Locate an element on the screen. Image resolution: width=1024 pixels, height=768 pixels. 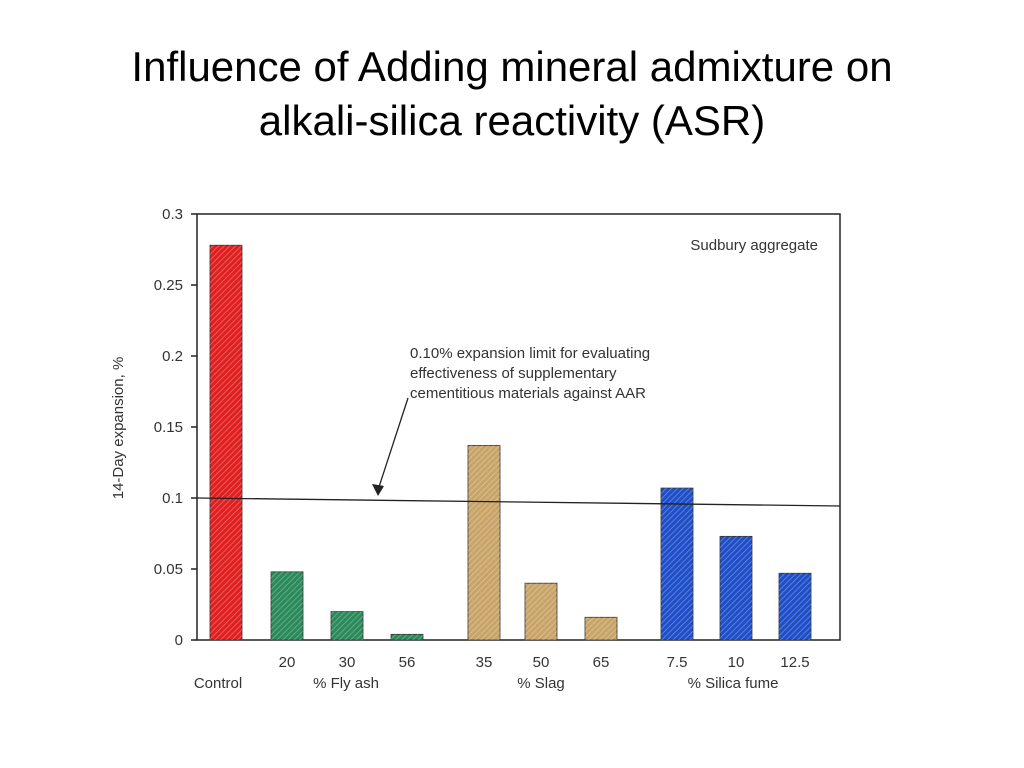
y-tick-label: 0.2 is located at coordinates (172, 356).